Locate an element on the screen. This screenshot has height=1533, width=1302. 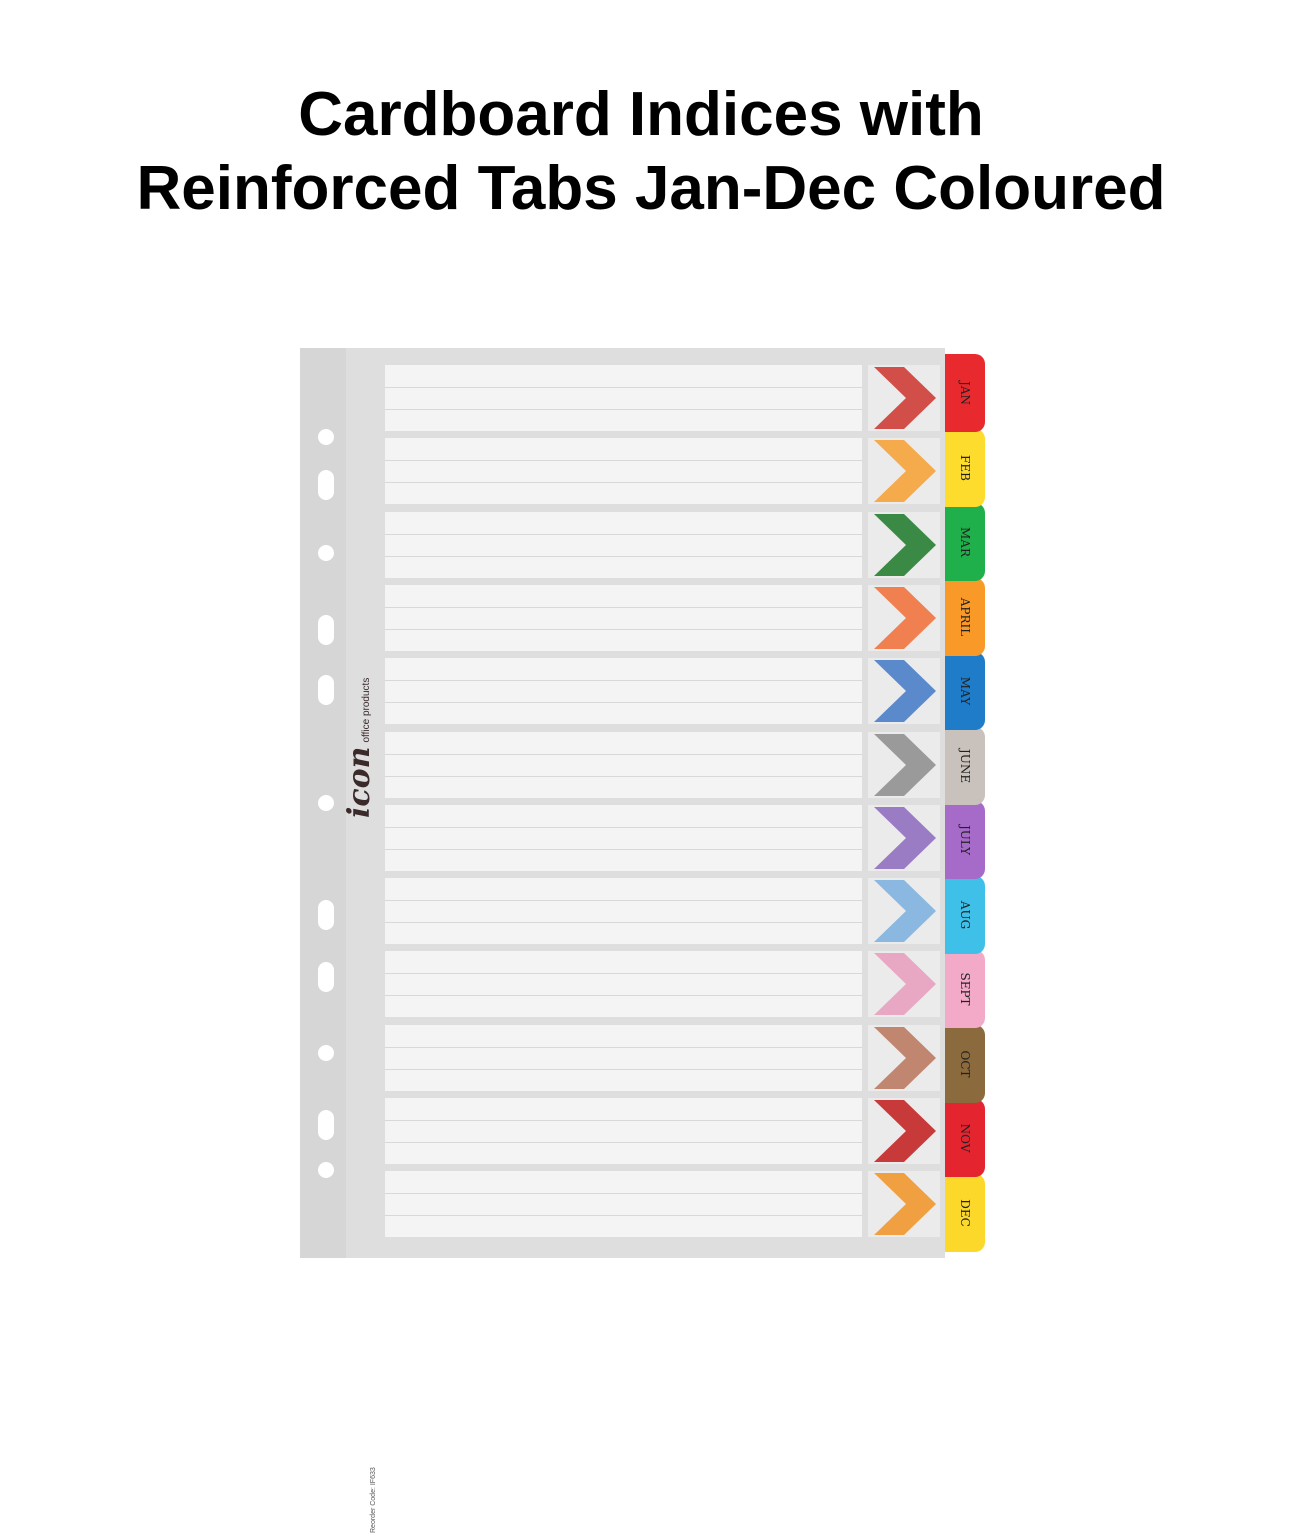
tab-label: MAY is located at coordinates (965, 691).